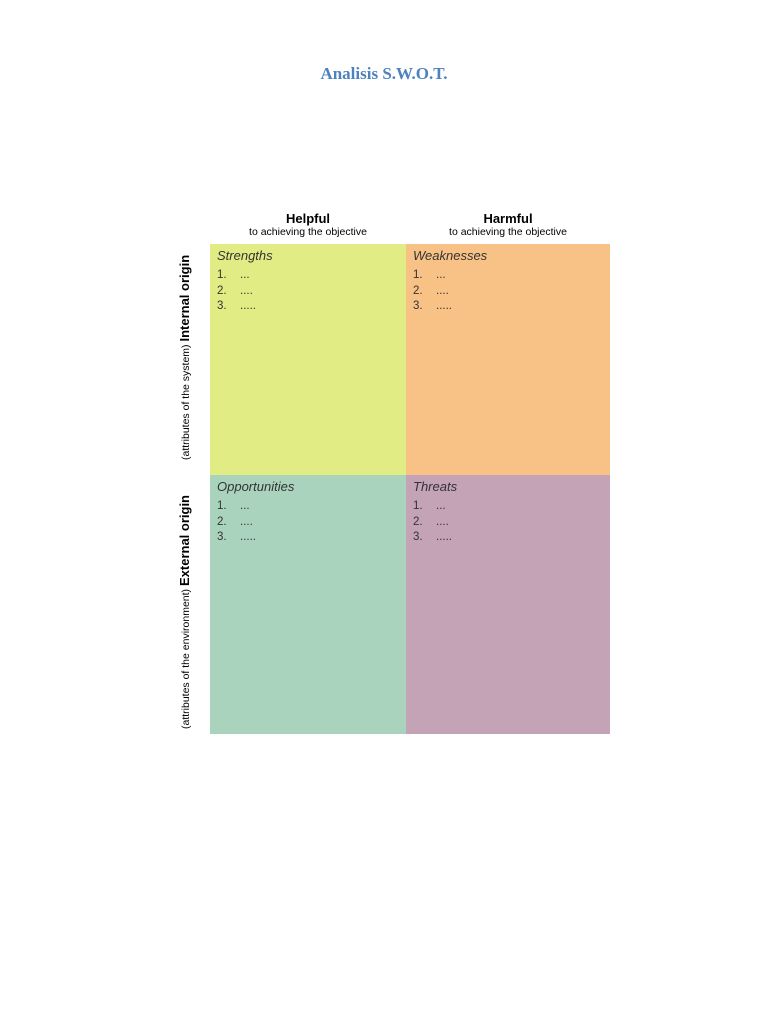  I want to click on row-header-label: External origin, so click(184, 540).